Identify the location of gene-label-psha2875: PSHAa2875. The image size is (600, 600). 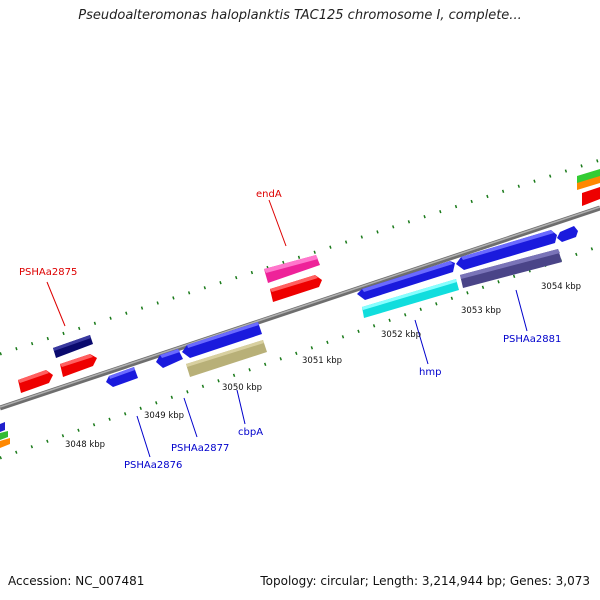
(48, 272).